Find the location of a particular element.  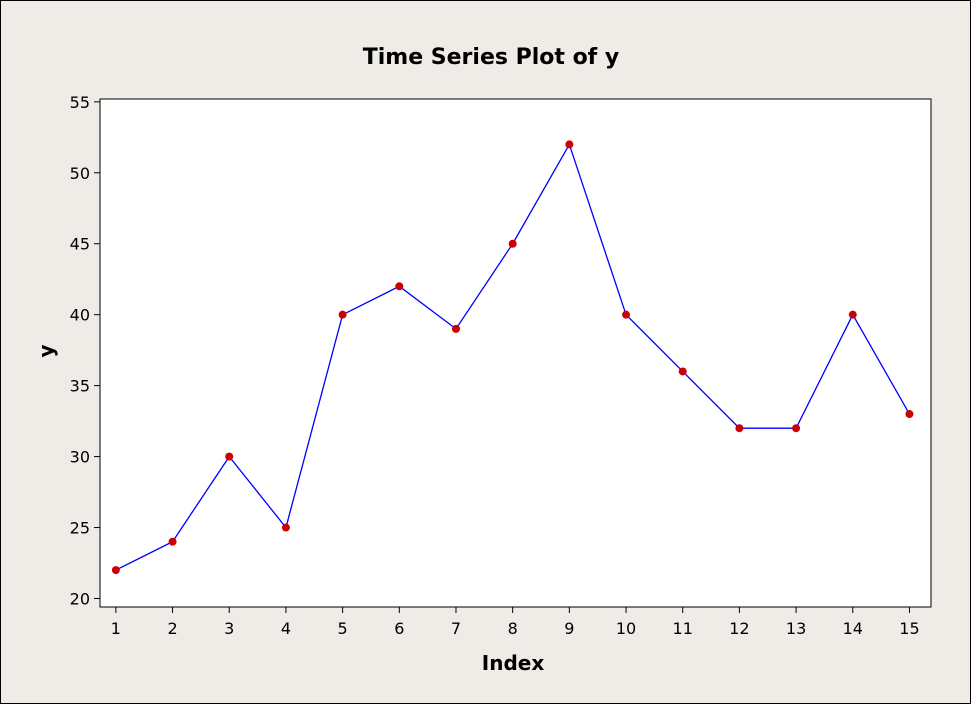

y-tick-label: 25 is located at coordinates (80, 528).